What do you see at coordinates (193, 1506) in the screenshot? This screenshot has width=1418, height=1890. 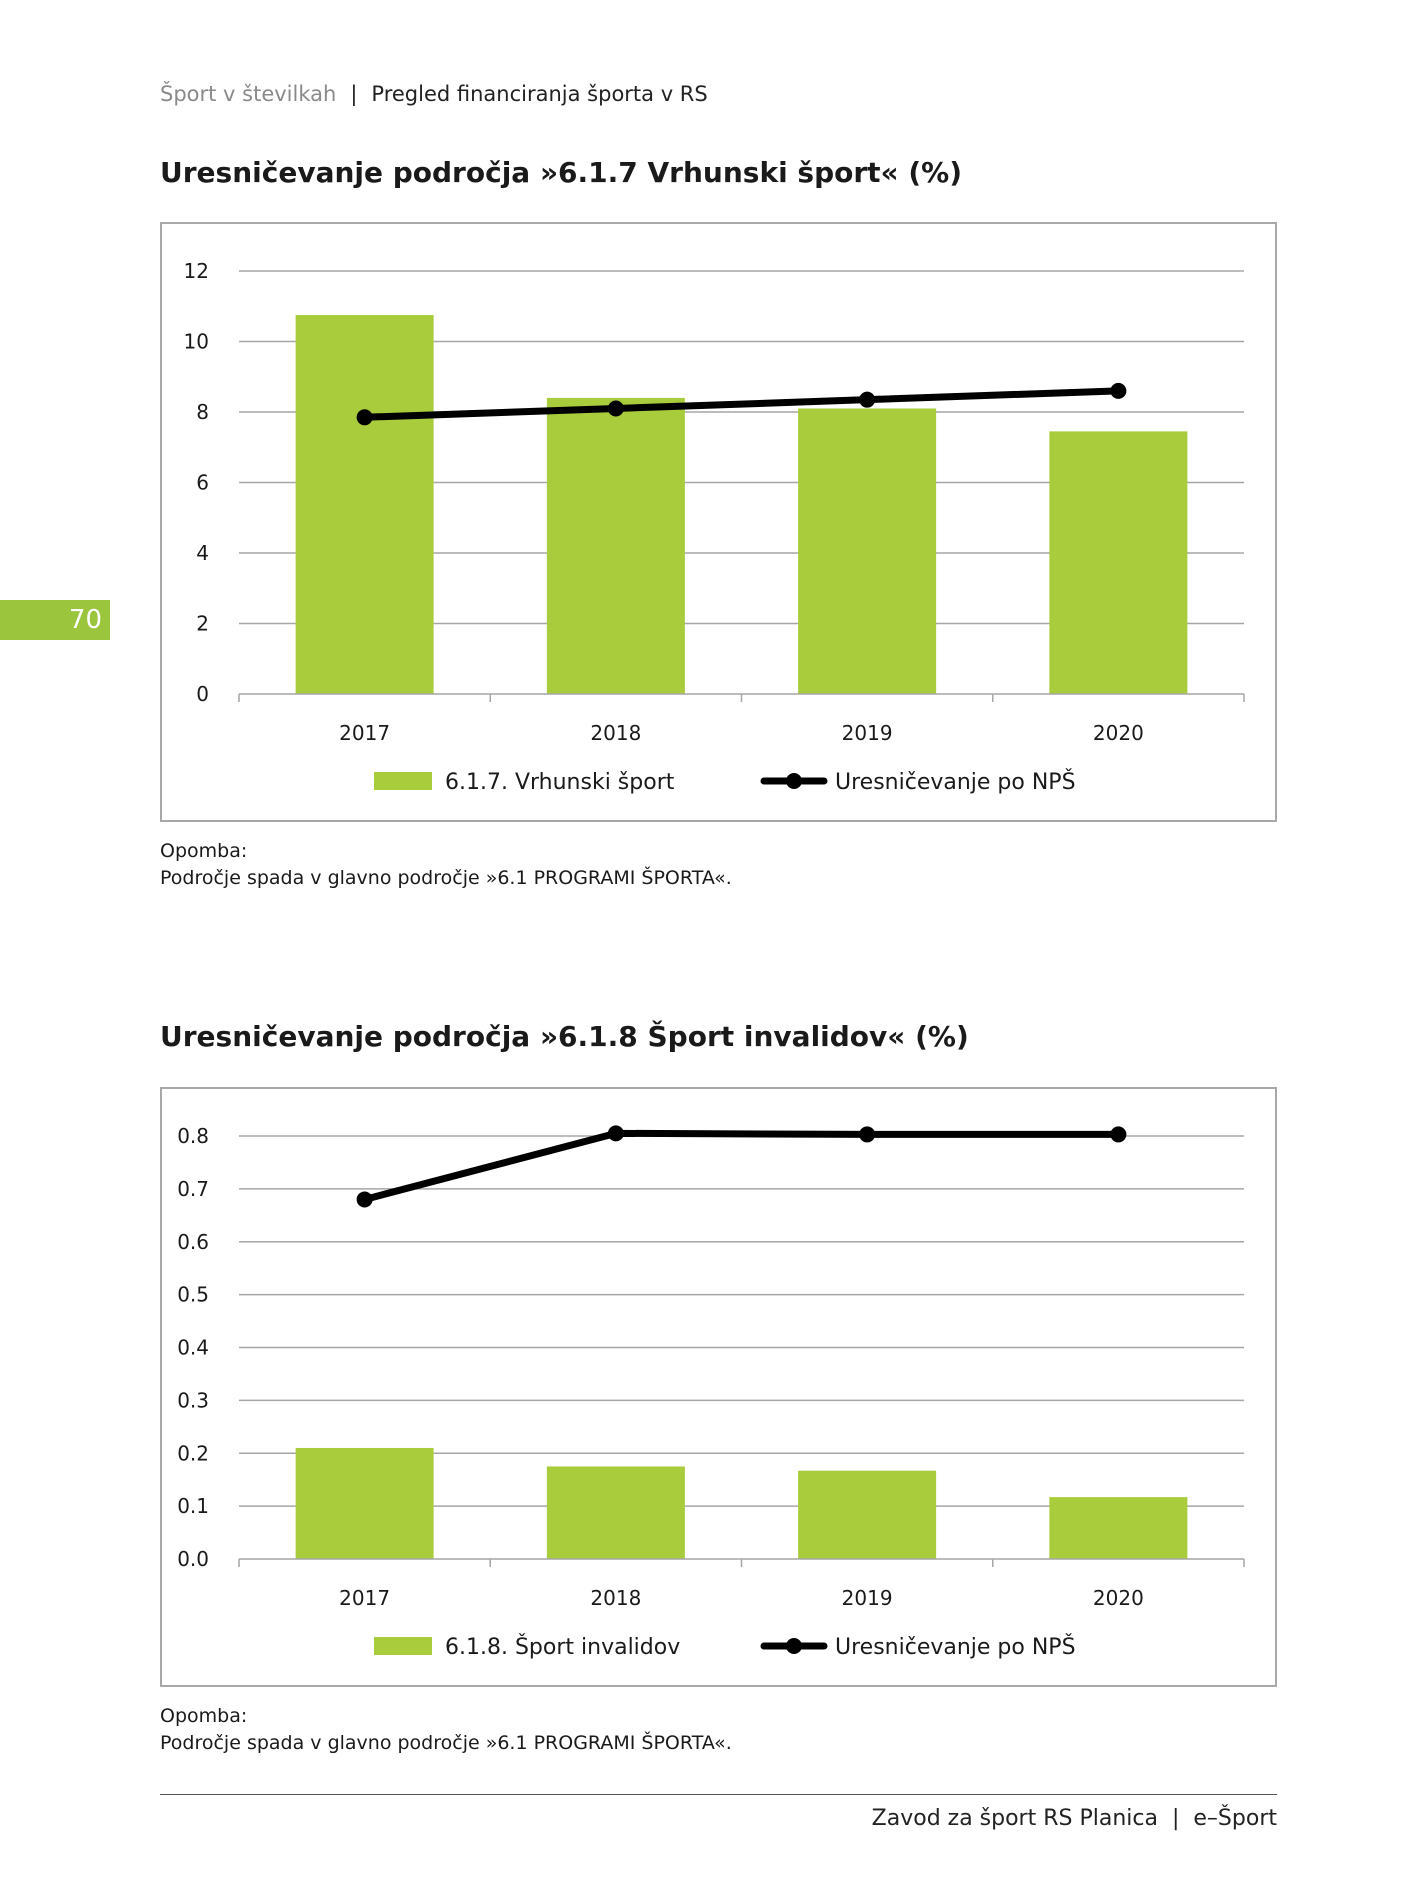 I see `y-tick-label: 0.1` at bounding box center [193, 1506].